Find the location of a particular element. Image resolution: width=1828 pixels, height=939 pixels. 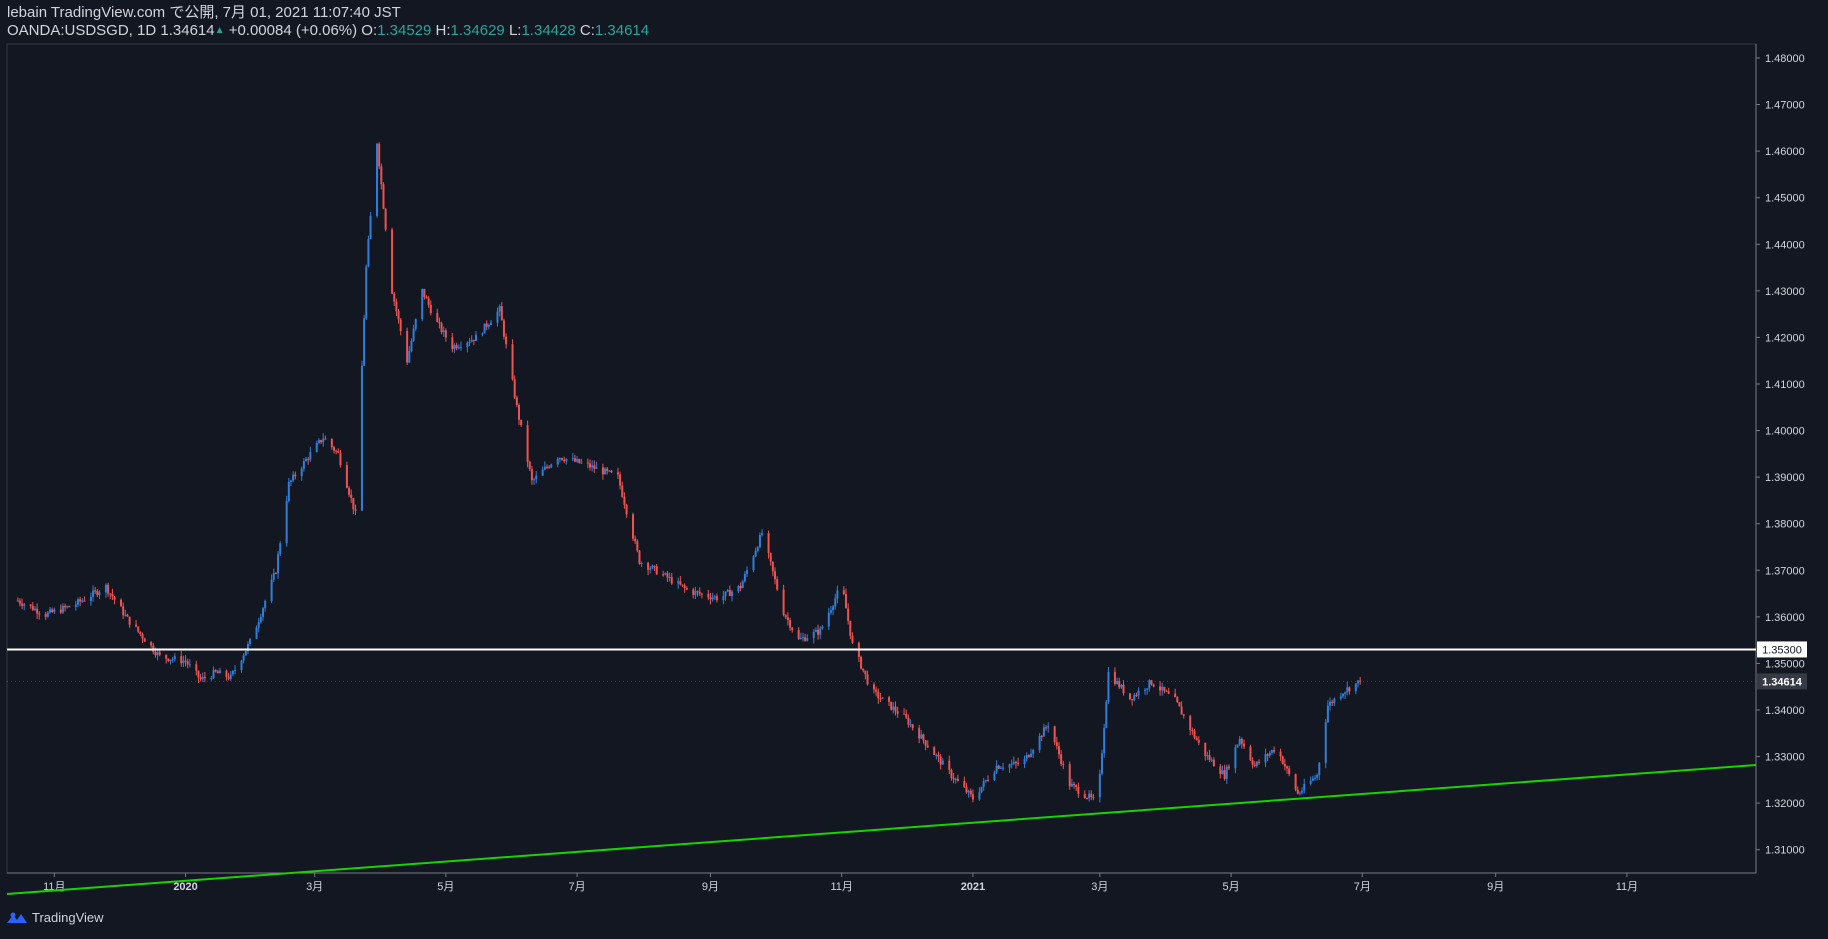

tradingview-branding: TradingView is located at coordinates (55, 917).